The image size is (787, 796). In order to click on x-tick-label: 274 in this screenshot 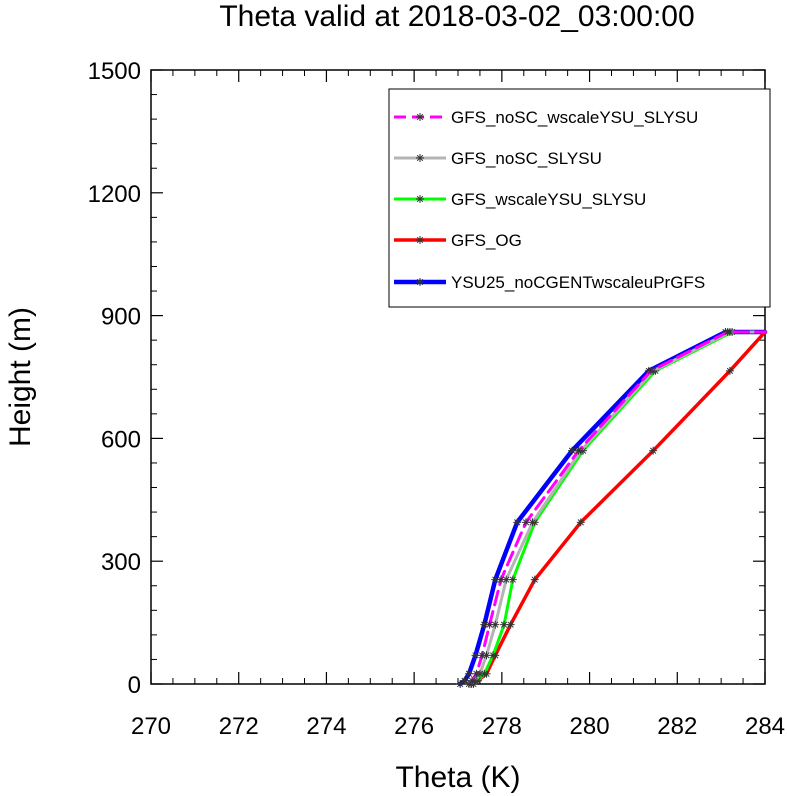, I will do `click(326, 726)`.